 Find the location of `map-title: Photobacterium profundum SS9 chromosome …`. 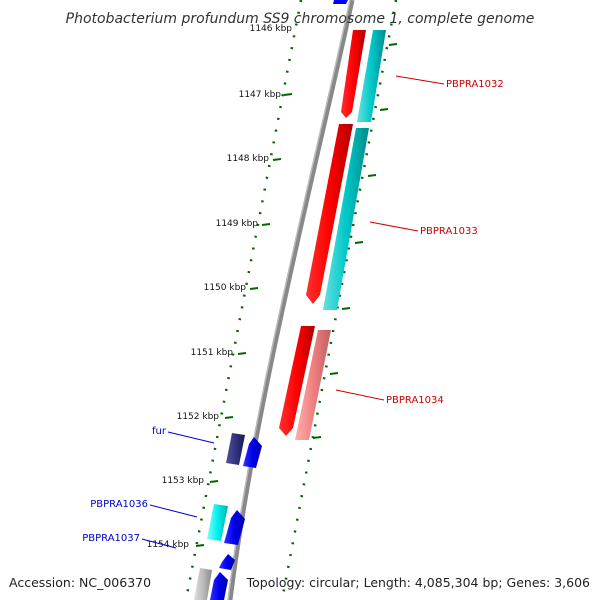

map-title: Photobacterium profundum SS9 chromosome … is located at coordinates (300, 19).